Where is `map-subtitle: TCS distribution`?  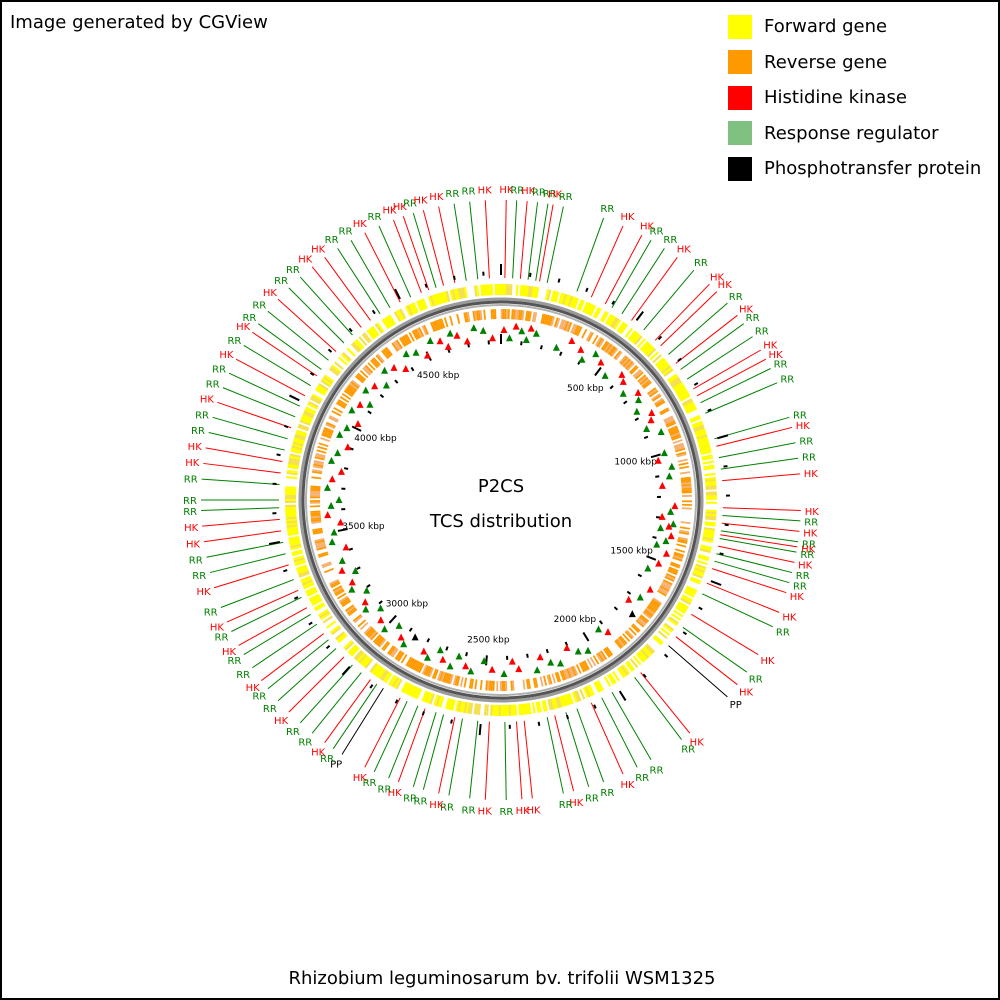 map-subtitle: TCS distribution is located at coordinates (500, 521).